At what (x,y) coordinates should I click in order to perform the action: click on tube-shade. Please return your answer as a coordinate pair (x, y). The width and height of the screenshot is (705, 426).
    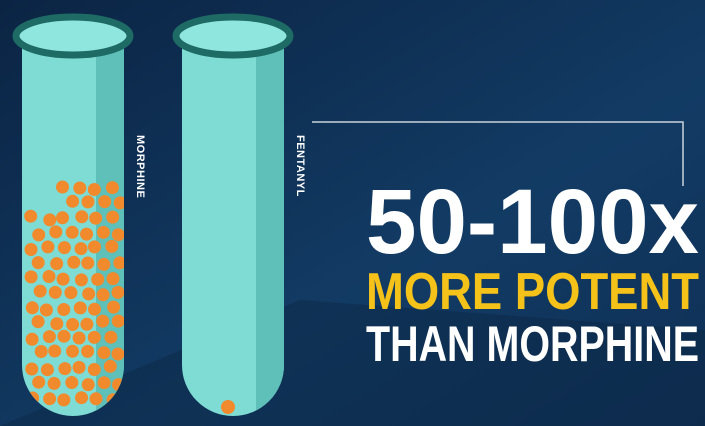
    Looking at the image, I should click on (270, 227).